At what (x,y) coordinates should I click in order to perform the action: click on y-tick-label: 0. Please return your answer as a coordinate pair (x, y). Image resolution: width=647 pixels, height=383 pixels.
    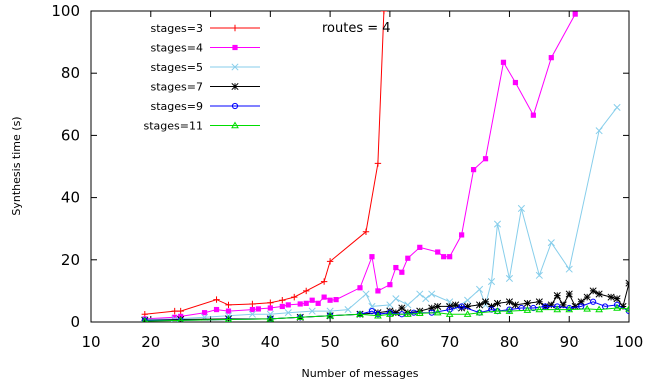
    Looking at the image, I should click on (75, 322).